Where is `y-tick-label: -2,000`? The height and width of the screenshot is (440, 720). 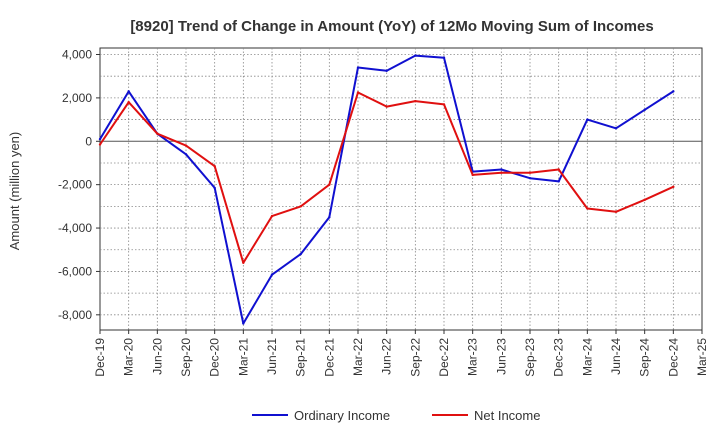
y-tick-label: -2,000 is located at coordinates (75, 185).